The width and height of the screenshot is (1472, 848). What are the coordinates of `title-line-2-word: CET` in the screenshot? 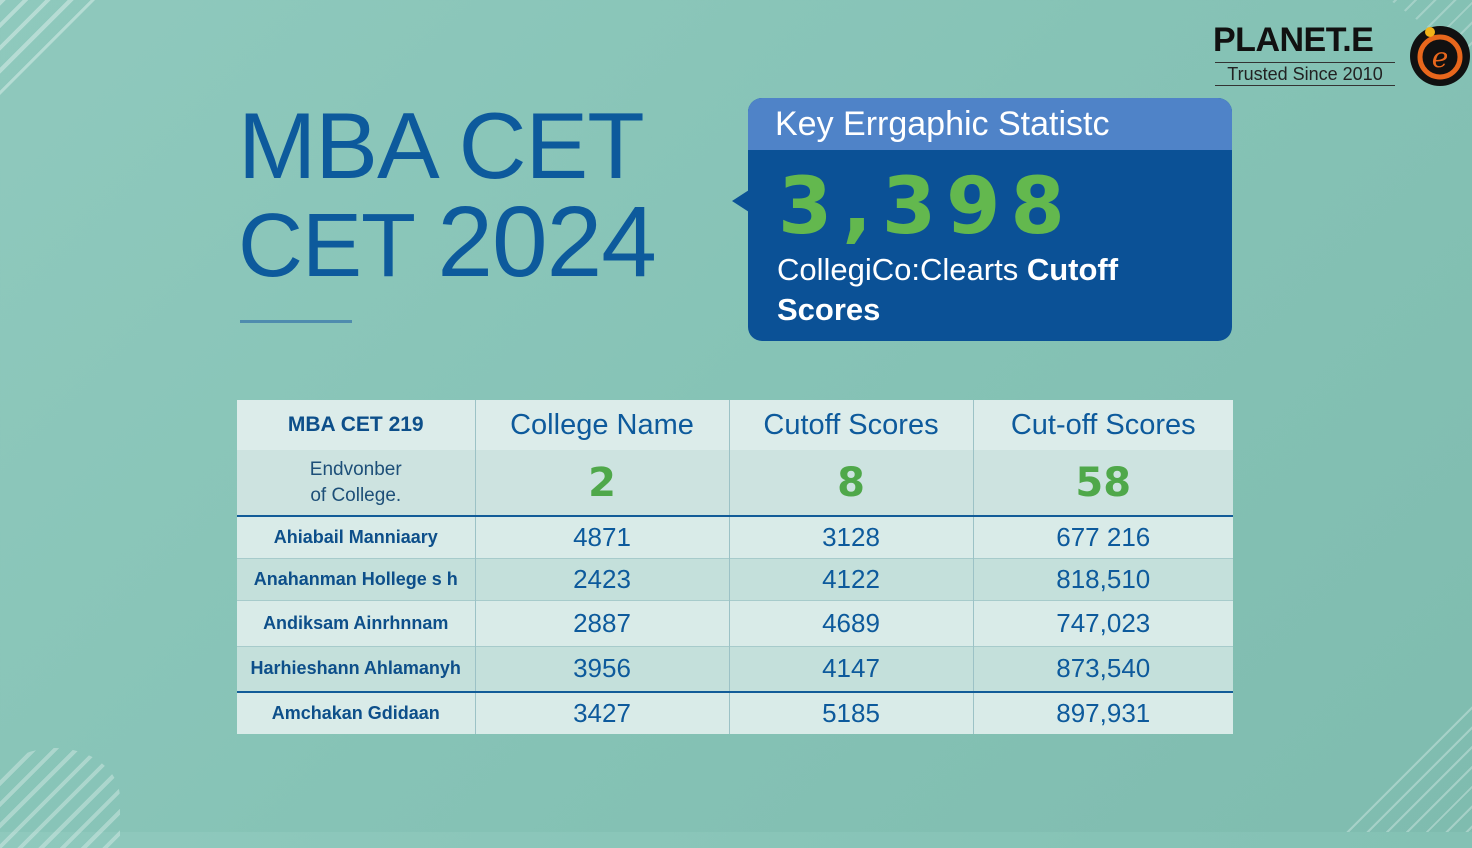 It's located at (326, 246).